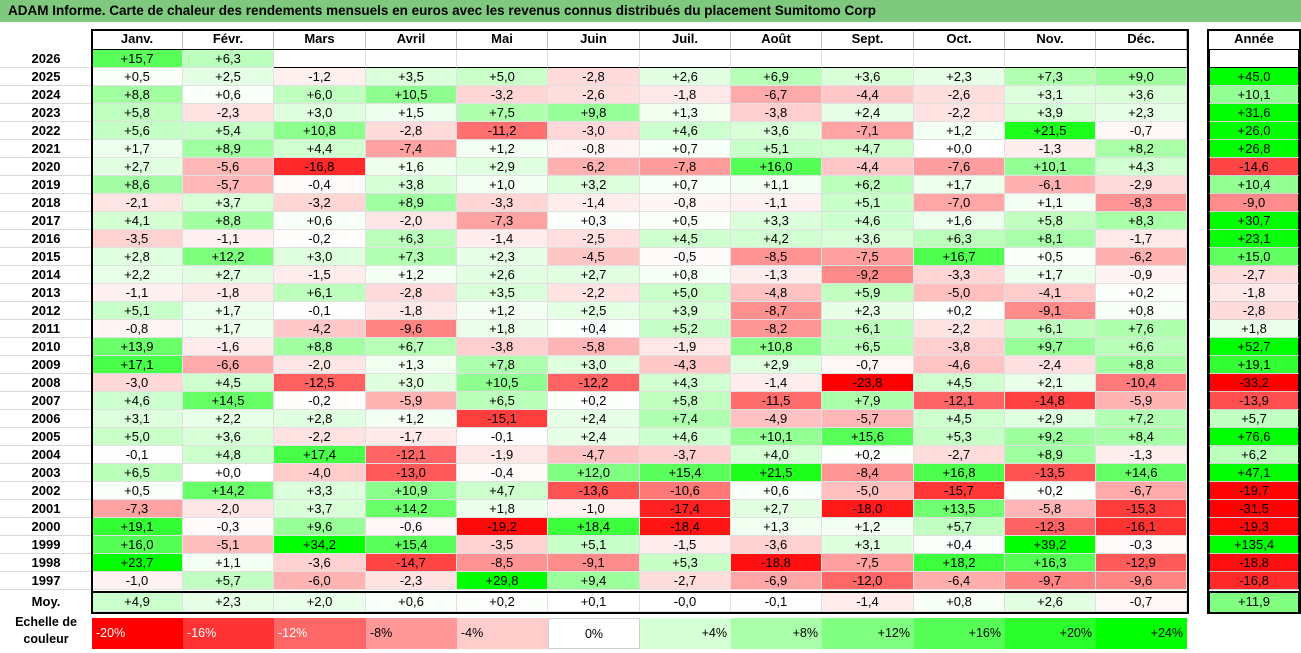 The height and width of the screenshot is (653, 1301). I want to click on year-label: 2012, so click(46, 311).